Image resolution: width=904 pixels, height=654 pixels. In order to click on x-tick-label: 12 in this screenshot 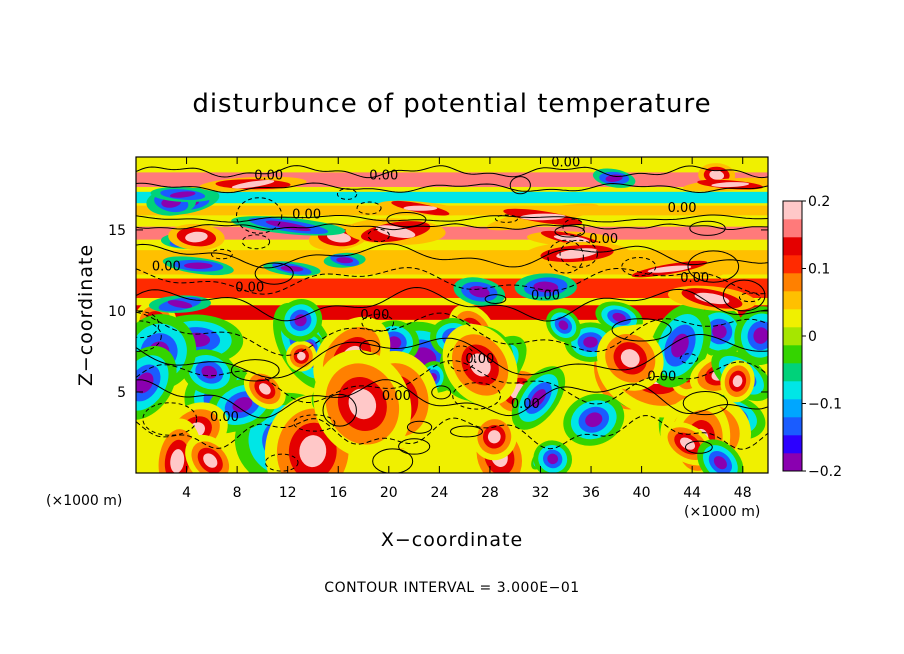, I will do `click(288, 493)`.